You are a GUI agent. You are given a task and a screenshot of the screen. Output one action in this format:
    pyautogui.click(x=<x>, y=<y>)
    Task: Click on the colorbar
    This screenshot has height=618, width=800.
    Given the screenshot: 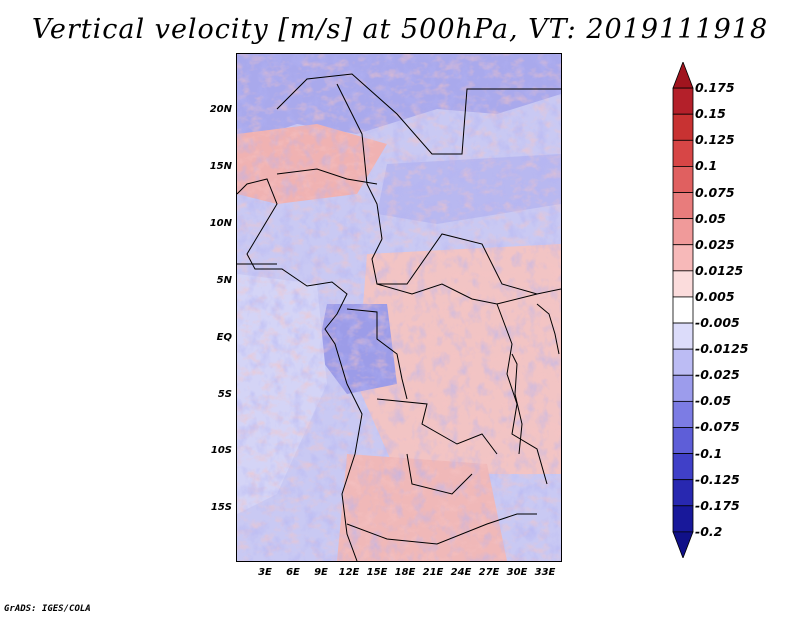 What is the action you would take?
    pyautogui.click(x=683, y=310)
    